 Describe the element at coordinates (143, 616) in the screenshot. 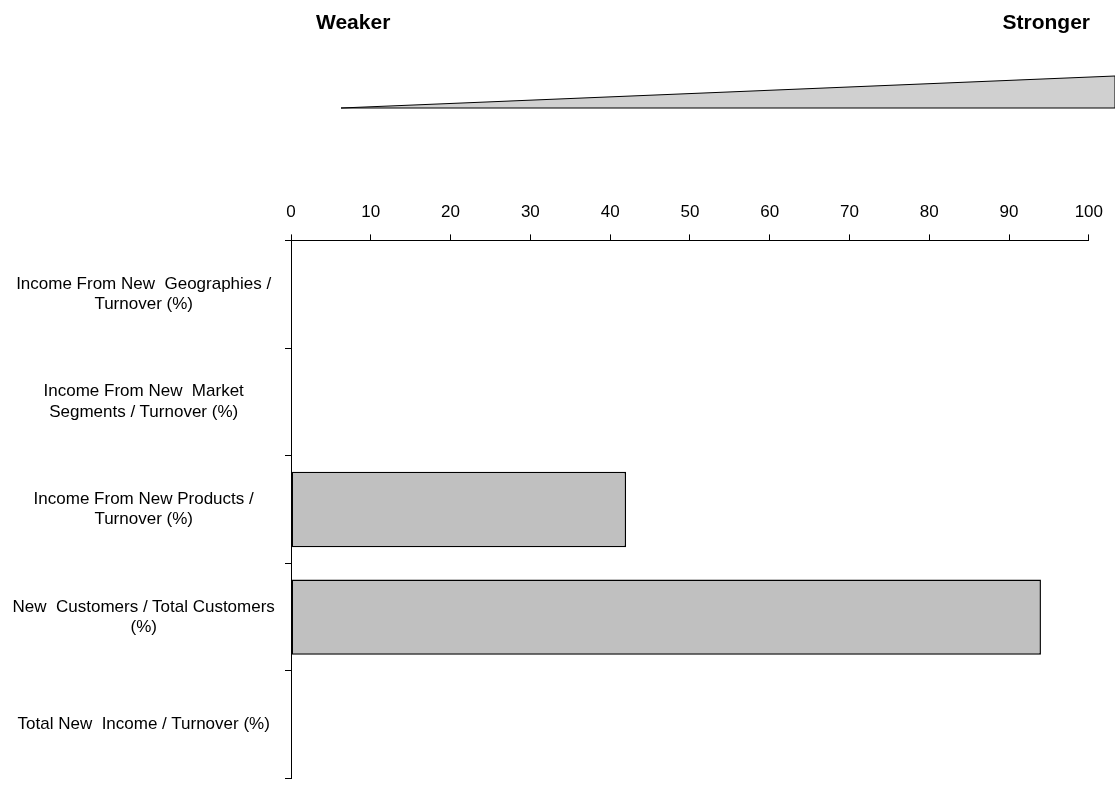

I see `y-tick-label: New Customers / Total Customers (%)` at that location.